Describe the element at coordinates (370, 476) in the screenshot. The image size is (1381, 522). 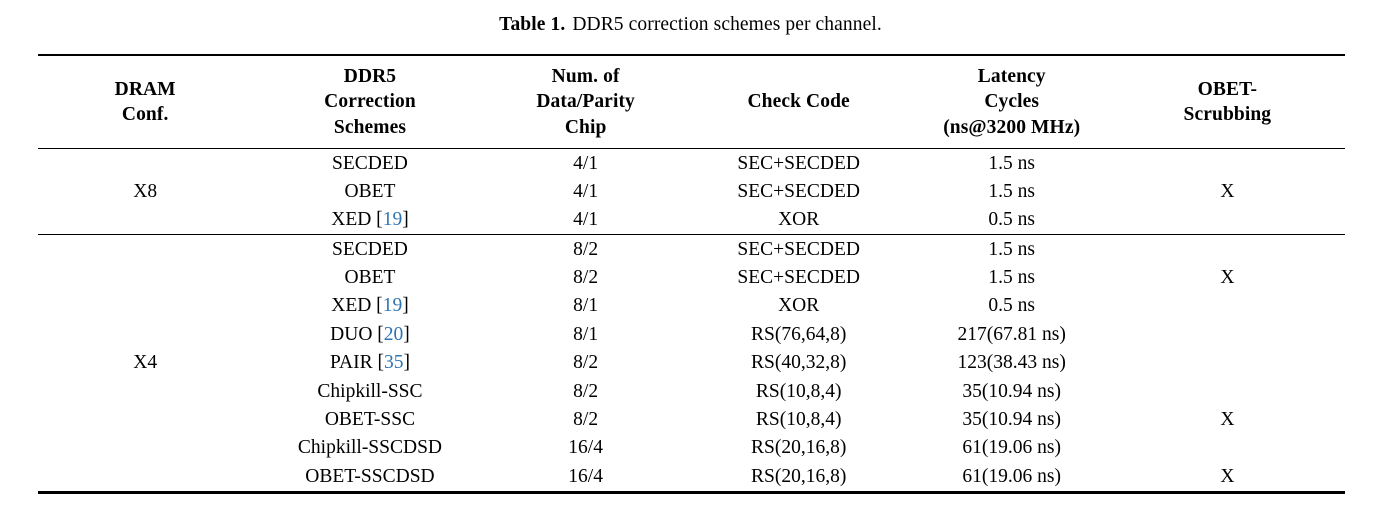
I see `scheme-cell: OBET-SSCDSD` at that location.